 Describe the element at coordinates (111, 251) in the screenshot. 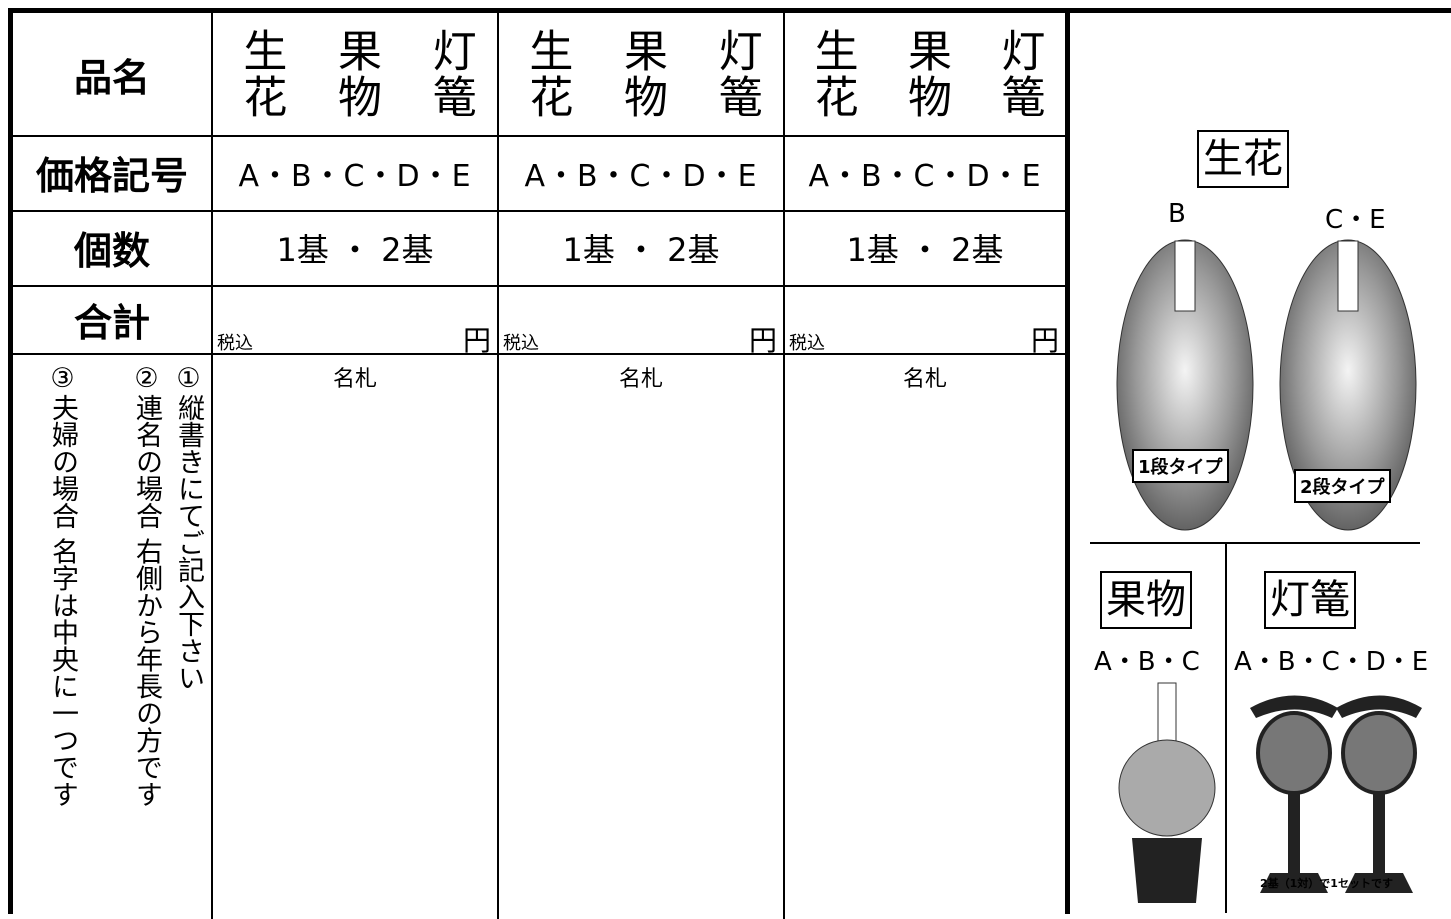

I see `row-label: 個数` at that location.